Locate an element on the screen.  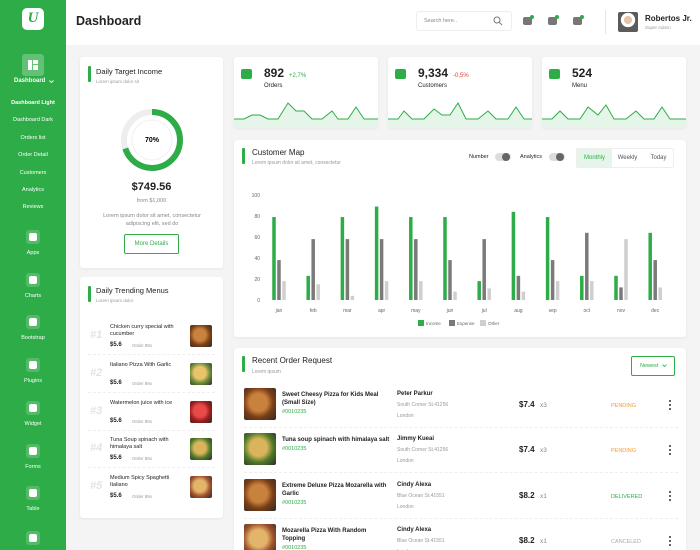
x-tick-label: dec is located at coordinates (655, 311).